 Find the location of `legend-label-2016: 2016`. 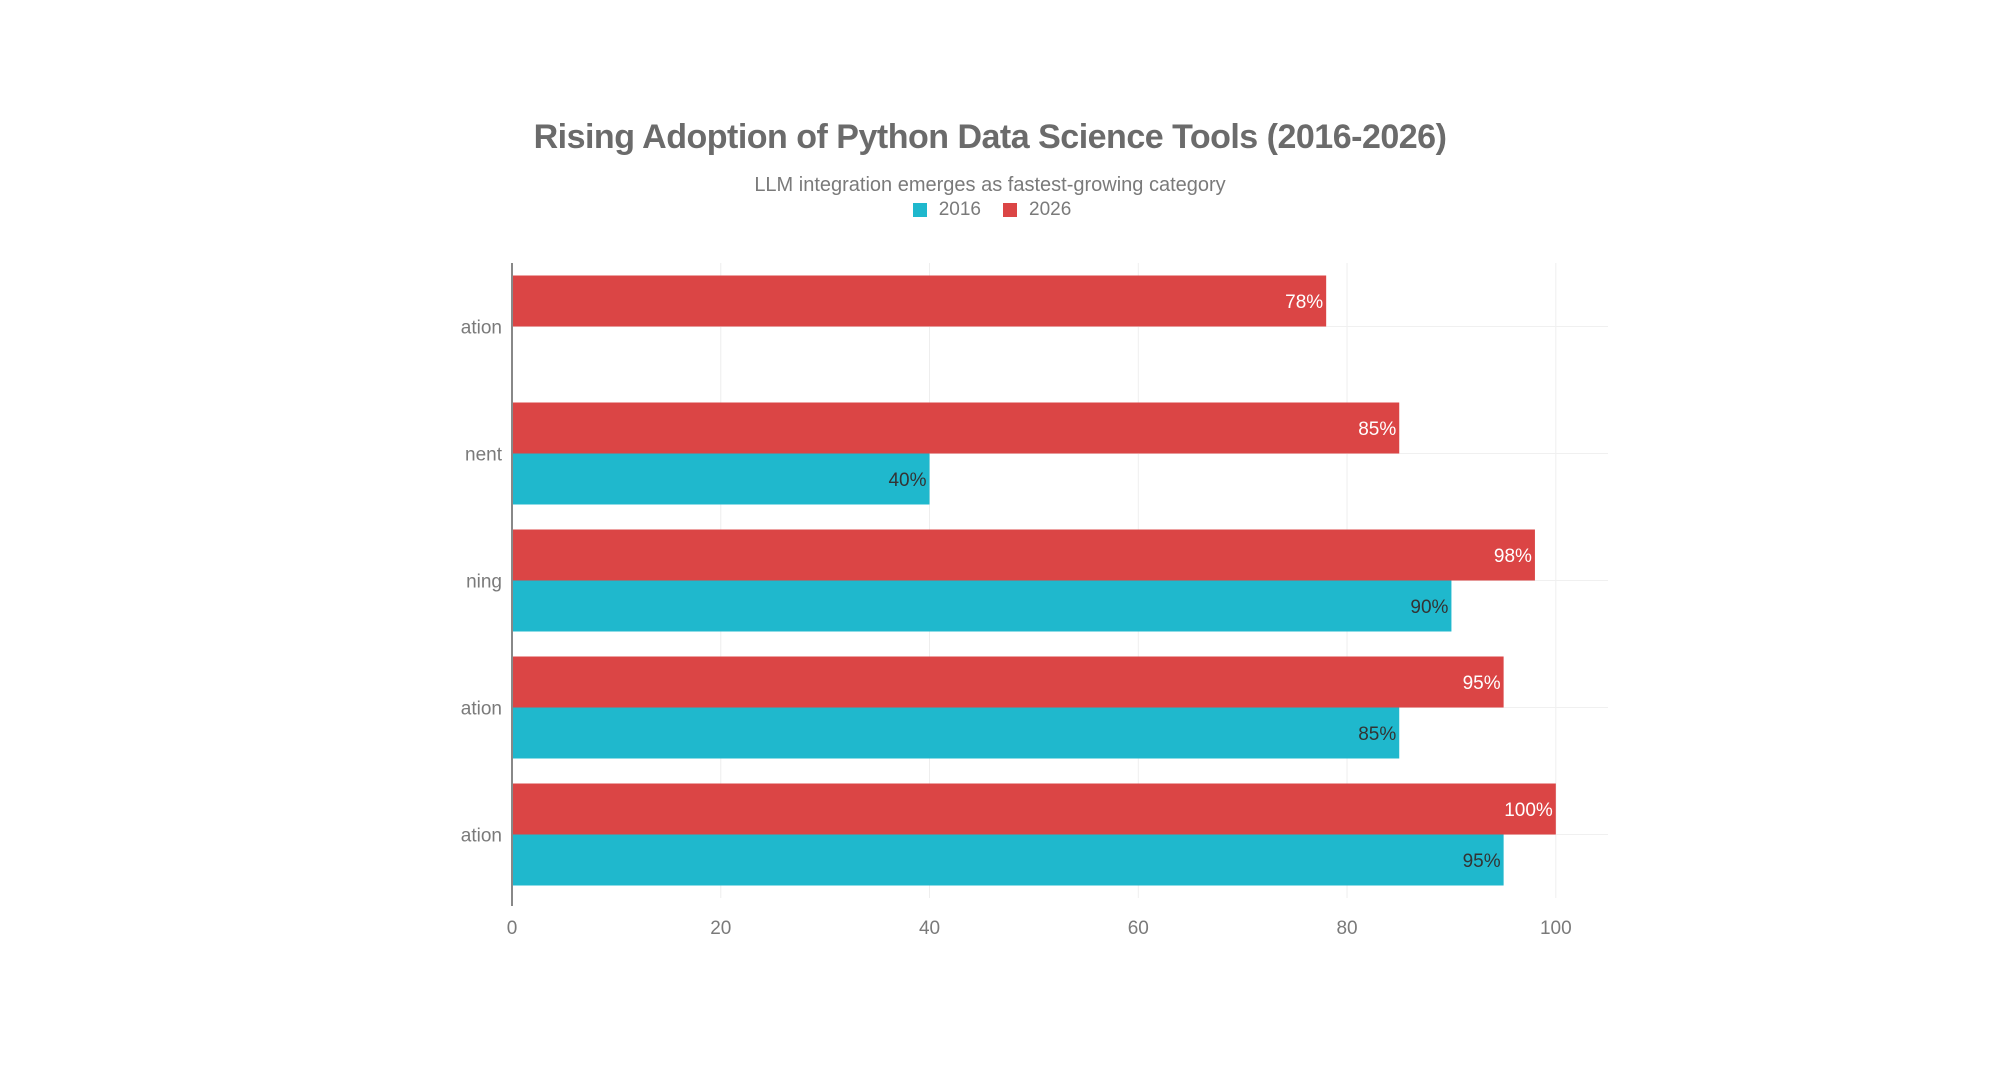

legend-label-2016: 2016 is located at coordinates (959, 209).